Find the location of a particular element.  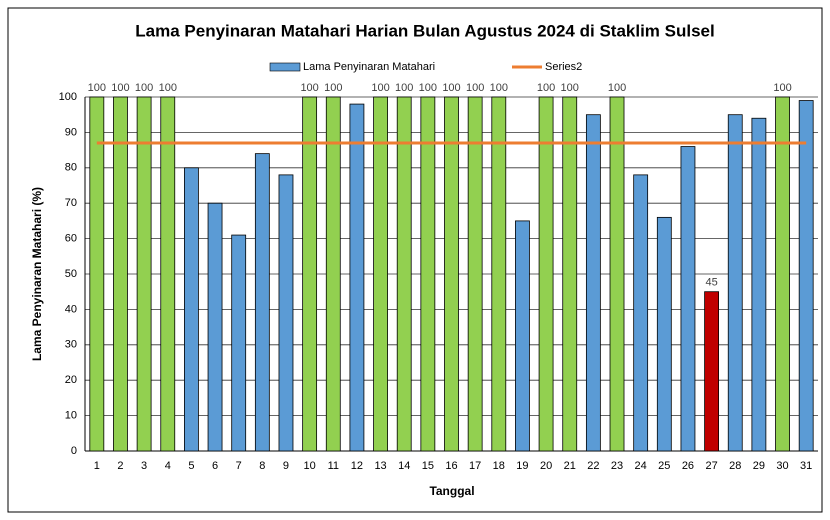

y-tick-label: 60 is located at coordinates (71, 239).